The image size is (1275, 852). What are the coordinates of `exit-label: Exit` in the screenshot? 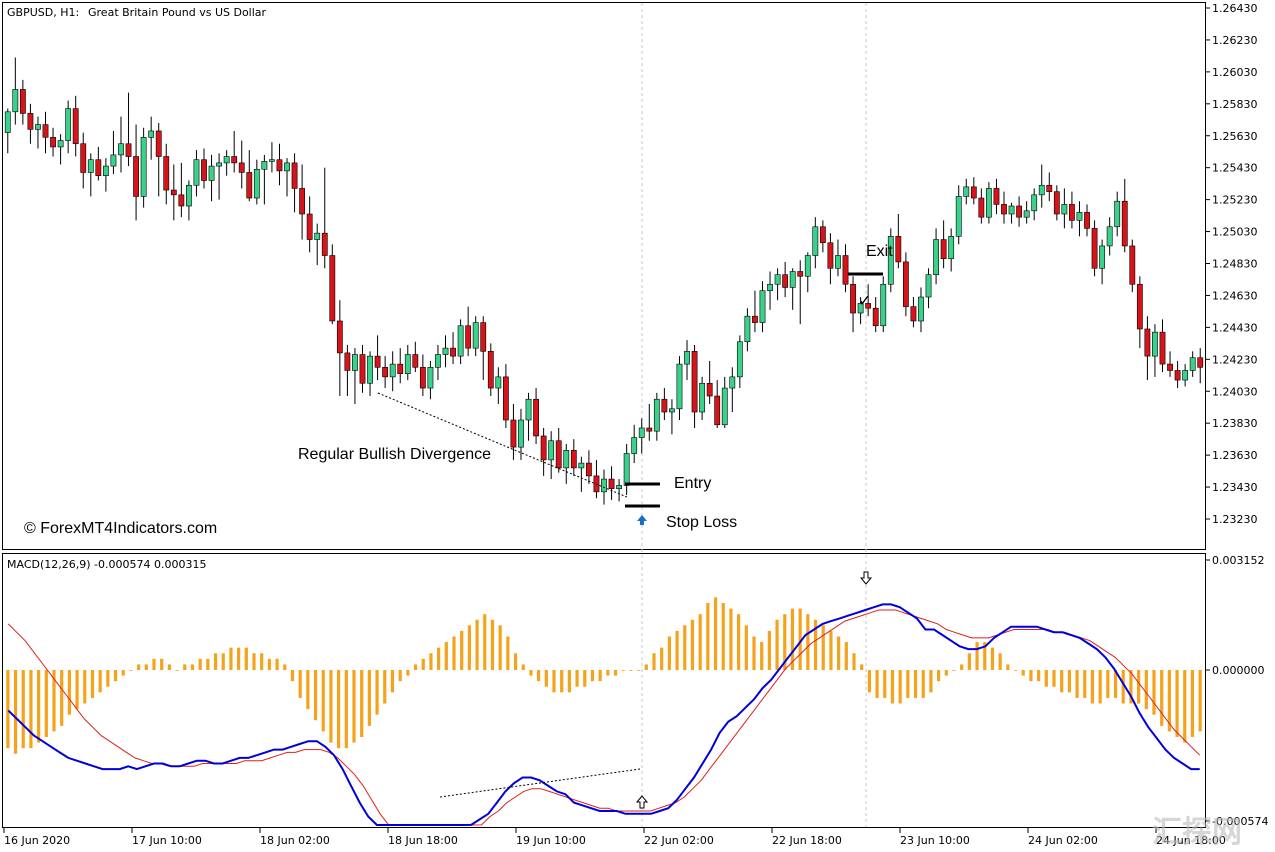 It's located at (879, 251).